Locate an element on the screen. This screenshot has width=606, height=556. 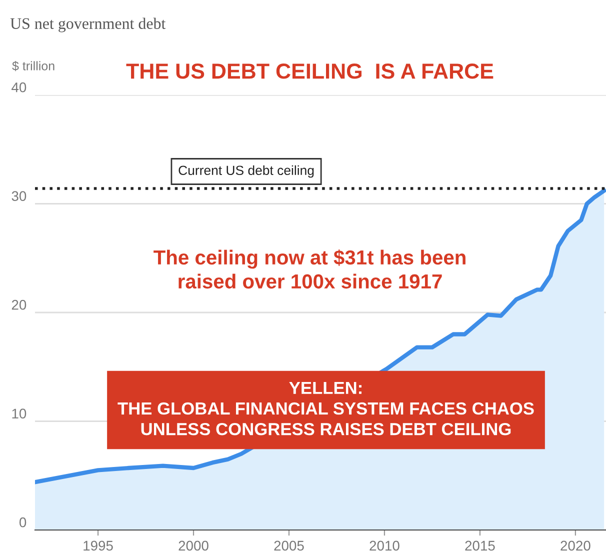
y-tick-label: 10 is located at coordinates (19, 413).